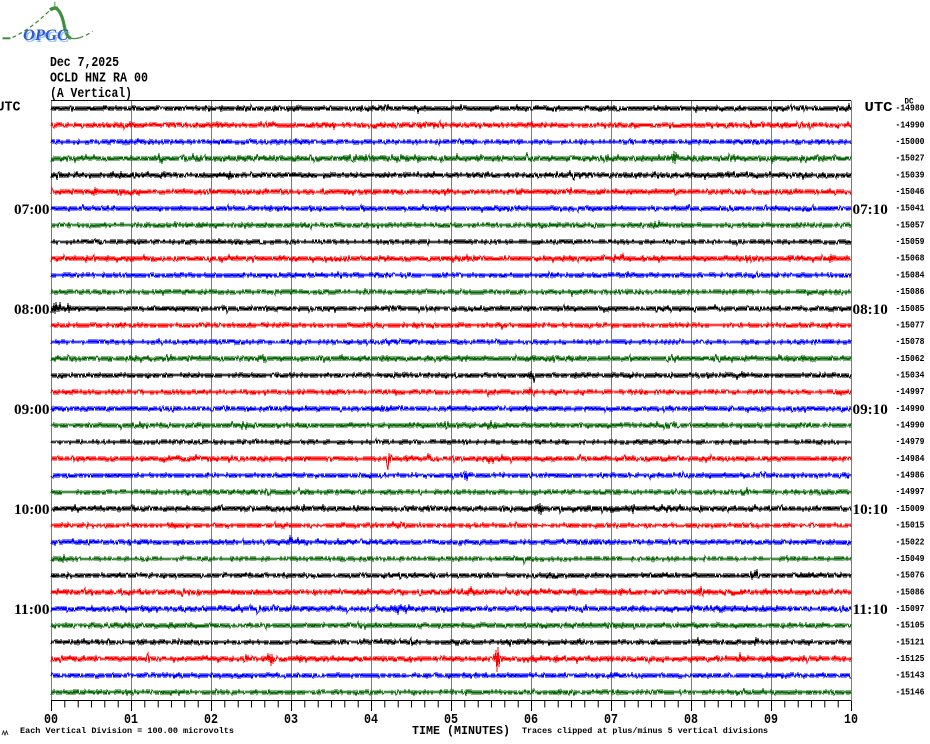 This screenshot has width=930, height=744. Describe the element at coordinates (771, 720) in the screenshot. I see `svg-text: 09` at that location.